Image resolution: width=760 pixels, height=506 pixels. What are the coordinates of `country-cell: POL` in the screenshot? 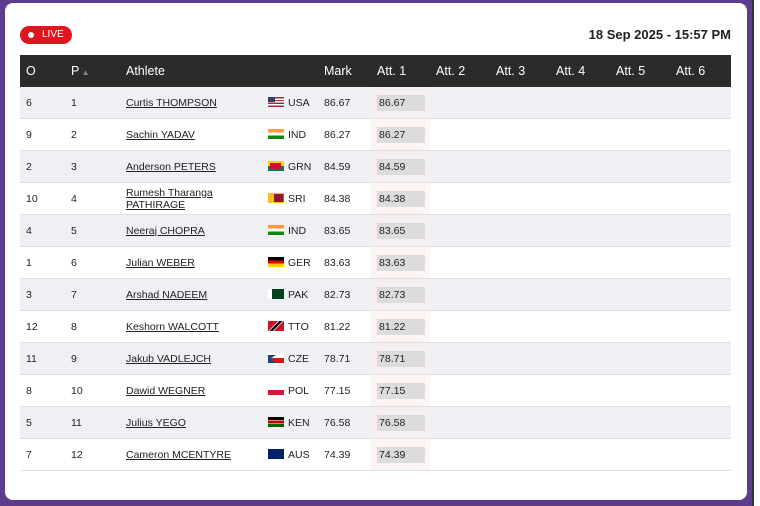 It's located at (290, 390).